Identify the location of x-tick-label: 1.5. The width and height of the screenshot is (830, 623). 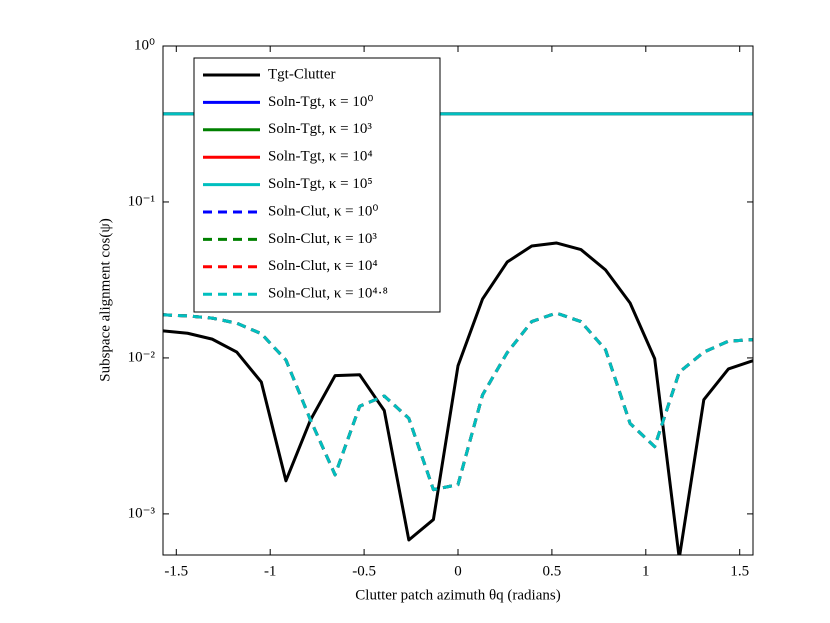
(739, 571).